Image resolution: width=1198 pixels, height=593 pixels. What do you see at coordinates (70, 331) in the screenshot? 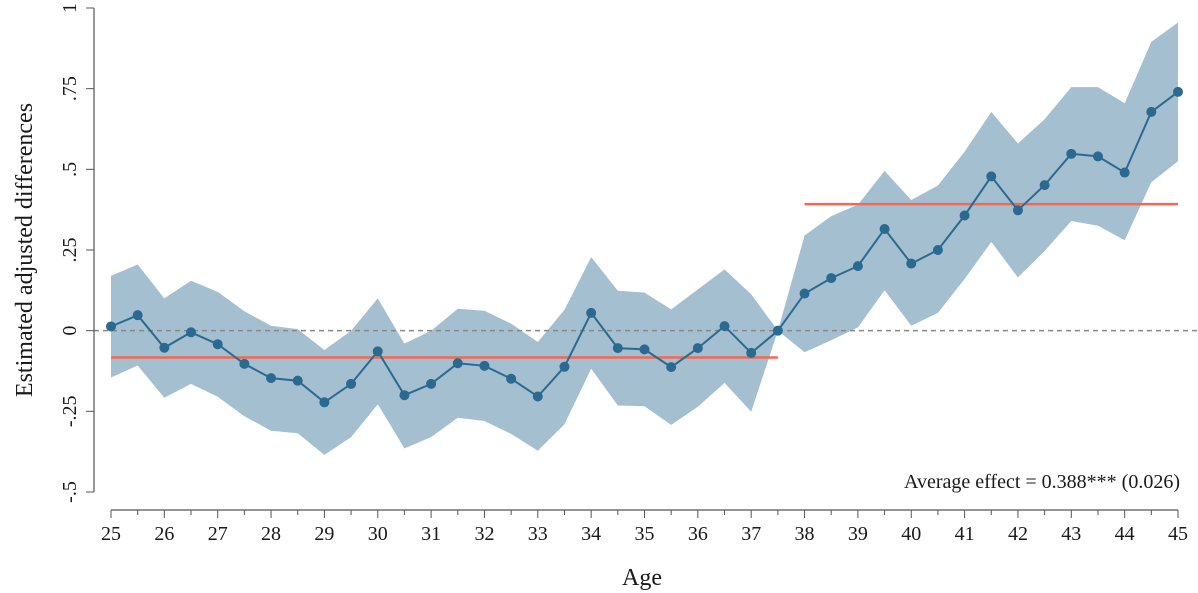
I see `y-tick-label: 0` at bounding box center [70, 331].